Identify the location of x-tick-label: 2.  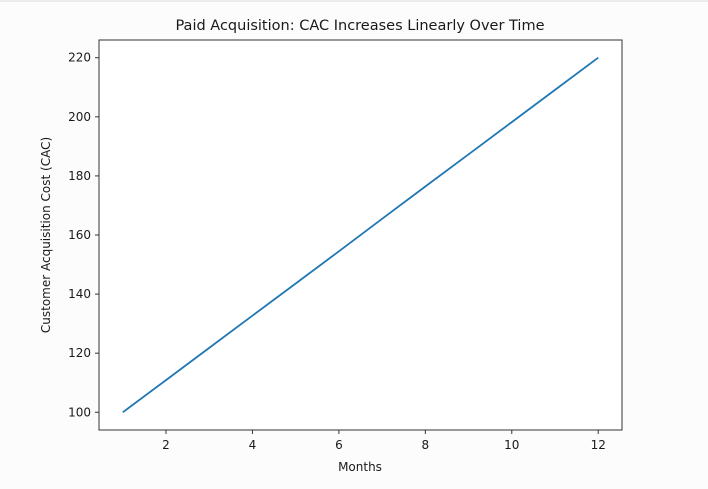
(166, 445).